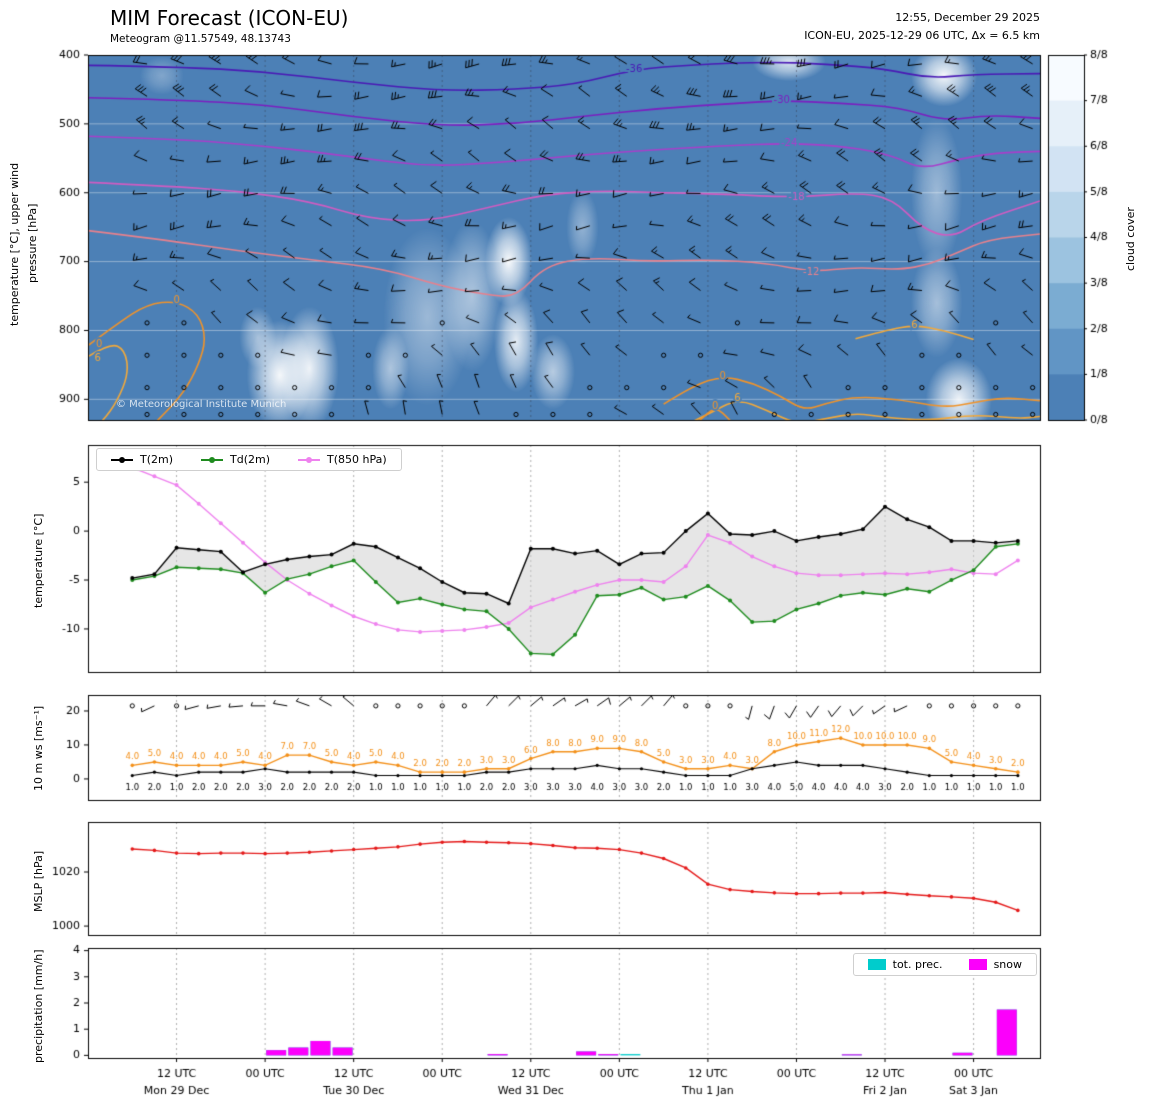 The image size is (1155, 1105). What do you see at coordinates (876, 964) in the screenshot?
I see `totprec-swatch` at bounding box center [876, 964].